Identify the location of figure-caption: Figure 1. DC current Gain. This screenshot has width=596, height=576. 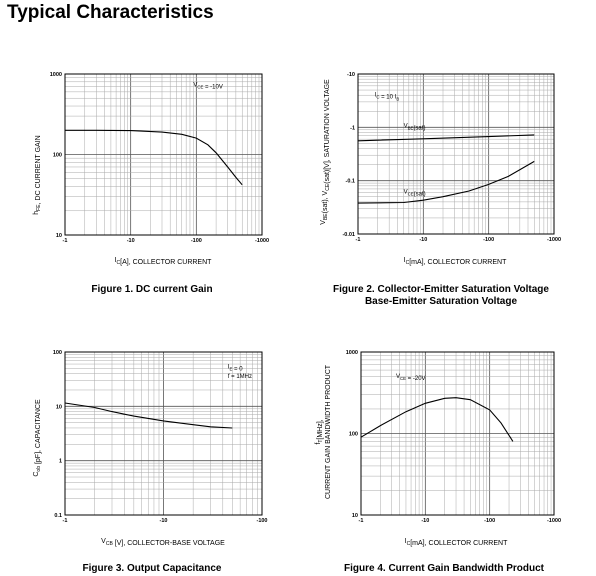
(151, 289).